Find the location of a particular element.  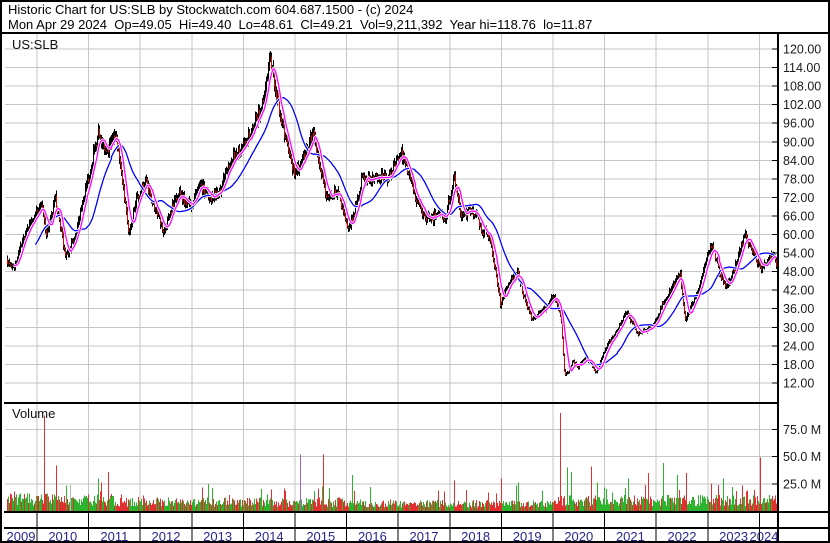

year-label: 2016 is located at coordinates (372, 536).